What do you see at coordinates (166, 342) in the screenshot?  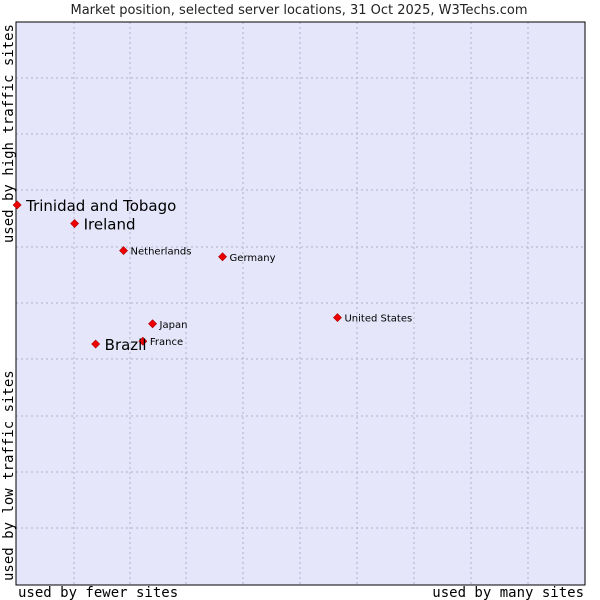 I see `point-label-france: France` at bounding box center [166, 342].